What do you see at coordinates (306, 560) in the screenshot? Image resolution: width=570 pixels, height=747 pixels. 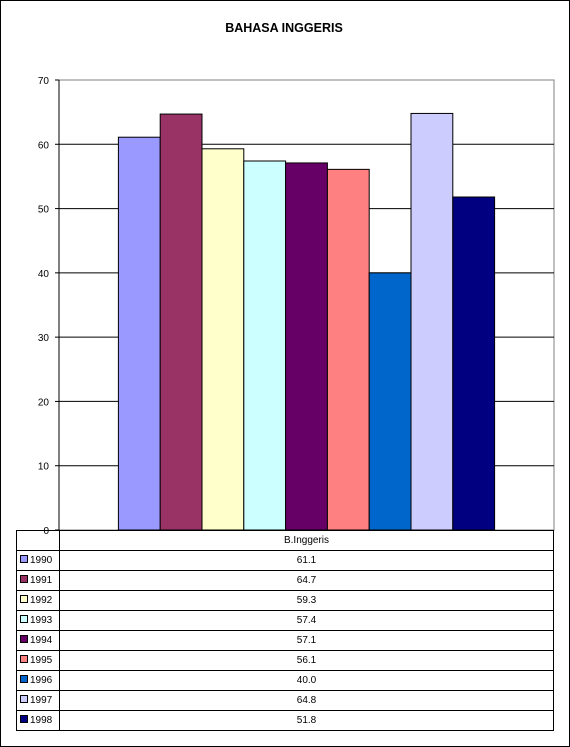 I see `data-label: 61.1` at bounding box center [306, 560].